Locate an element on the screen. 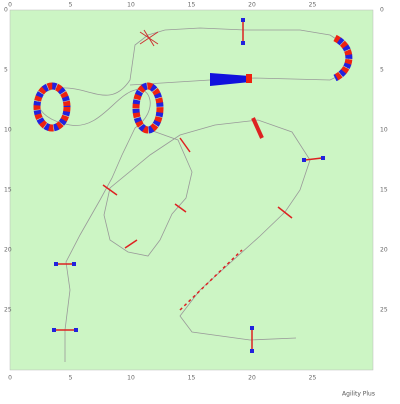  dogwalk is located at coordinates (211, 280).